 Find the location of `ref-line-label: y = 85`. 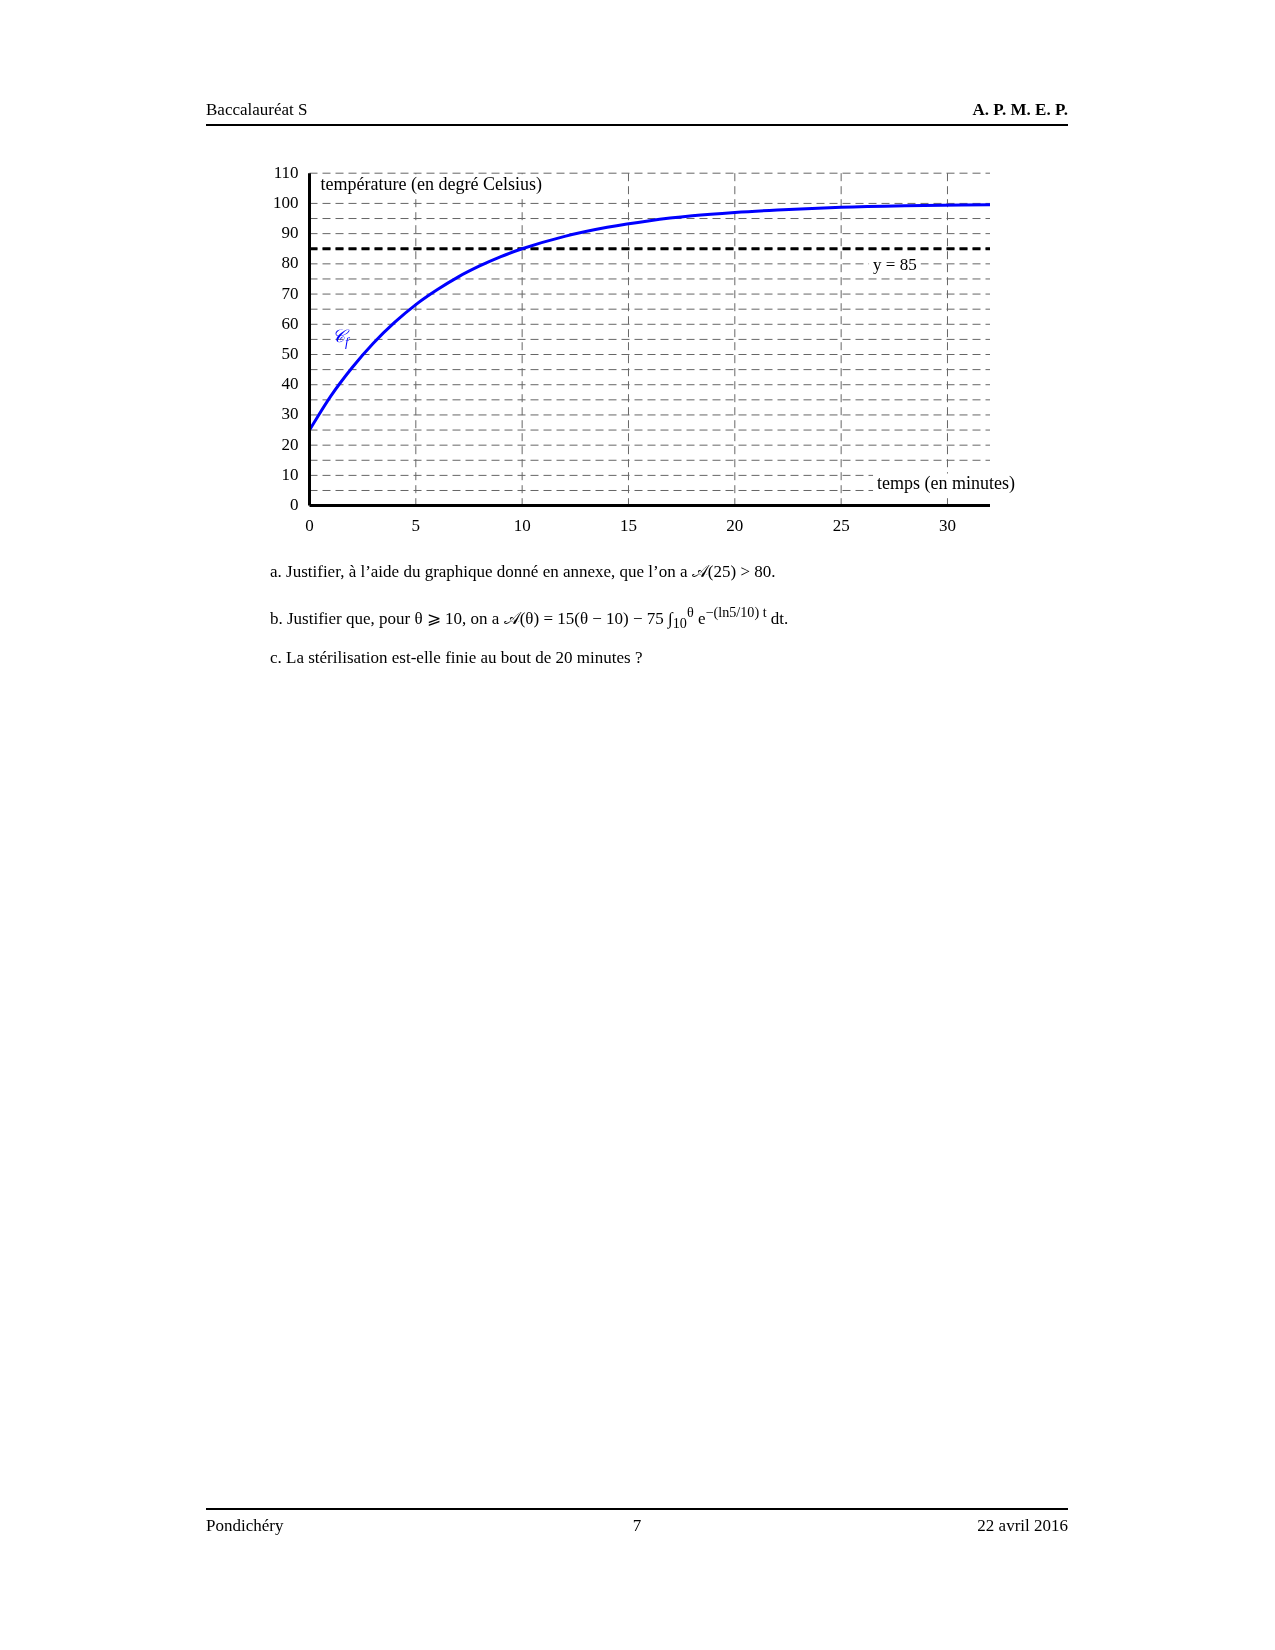

ref-line-label: y = 85 is located at coordinates (895, 265).